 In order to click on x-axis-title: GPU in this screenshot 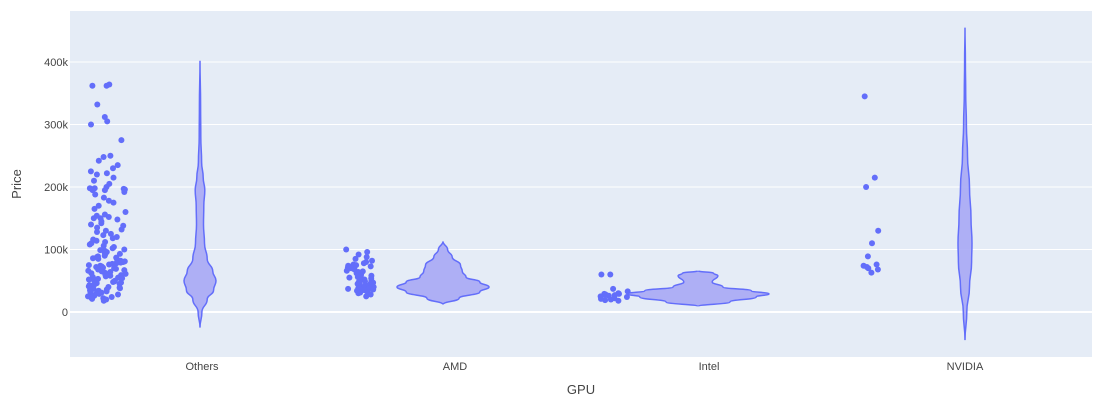, I will do `click(581, 389)`.